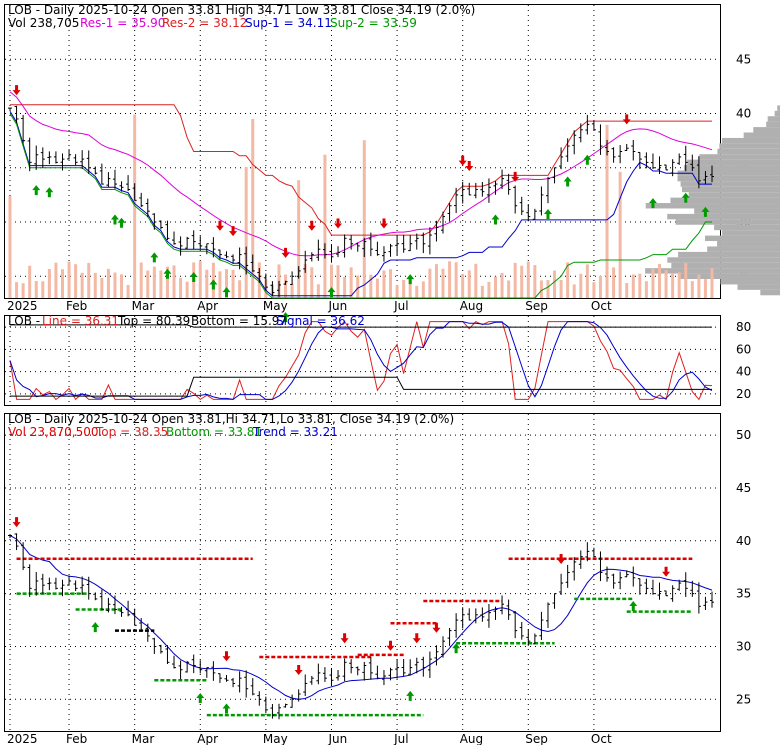 The height and width of the screenshot is (745, 780). What do you see at coordinates (204, 23) in the screenshot?
I see `res2-label: Res-2 = 38.12` at bounding box center [204, 23].